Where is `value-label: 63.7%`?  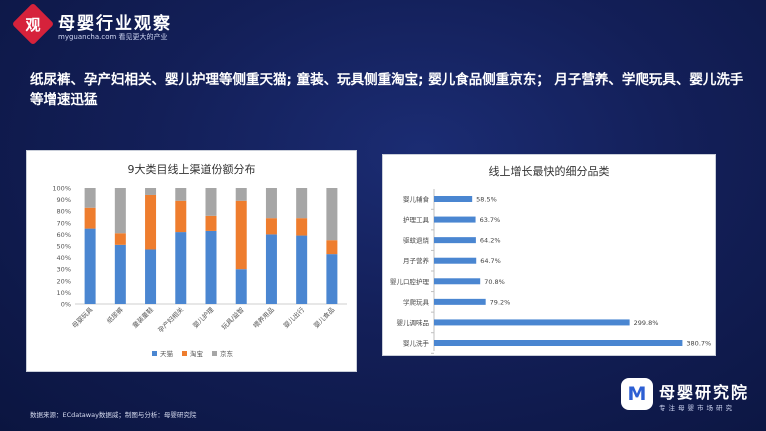 value-label: 63.7% is located at coordinates (490, 220).